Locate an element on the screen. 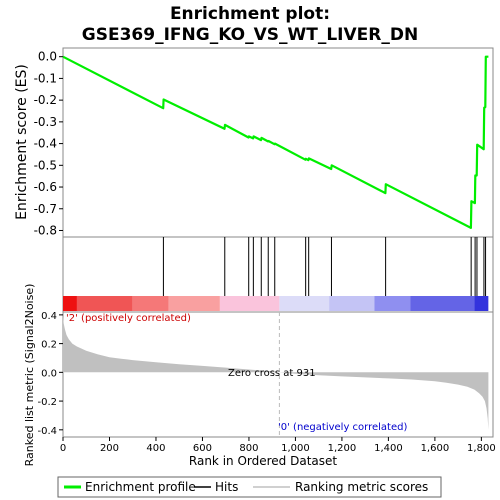  legend-label-hits: Hits is located at coordinates (226, 487).